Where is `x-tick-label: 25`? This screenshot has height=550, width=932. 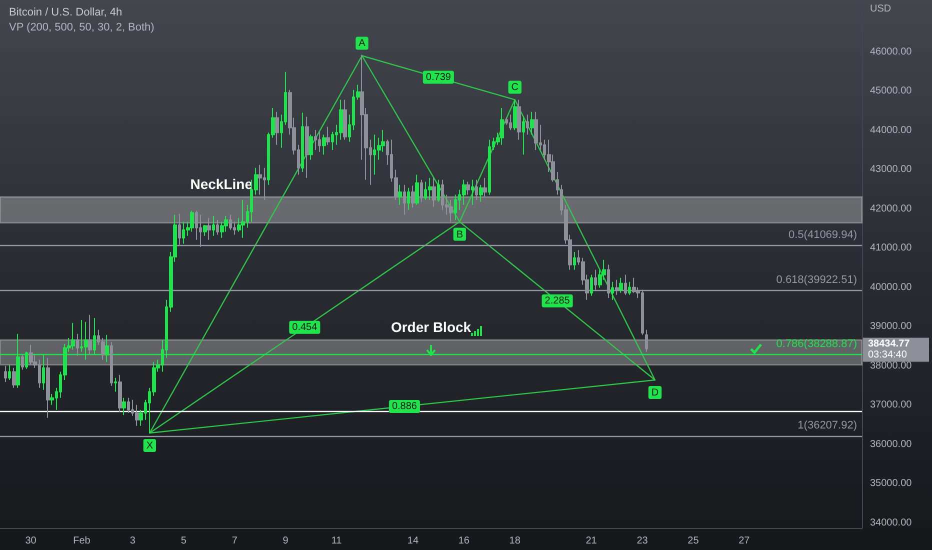 x-tick-label: 25 is located at coordinates (694, 541).